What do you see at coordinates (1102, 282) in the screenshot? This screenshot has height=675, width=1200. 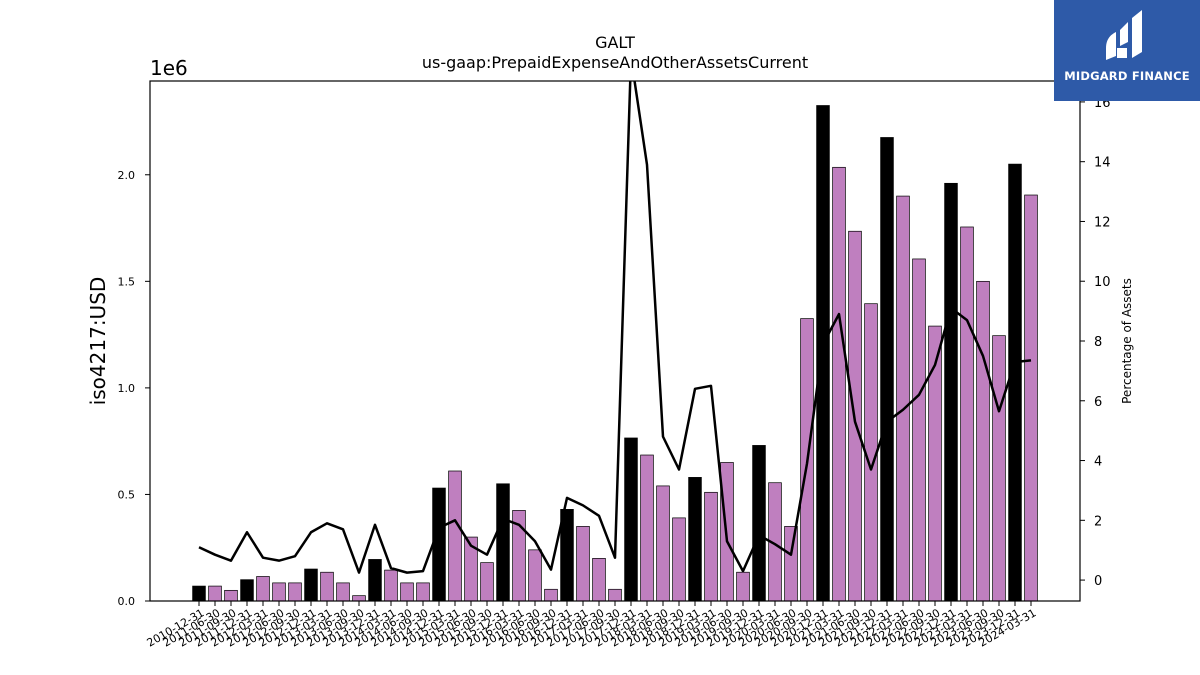 I see `y2-tick-label: 10` at bounding box center [1102, 282].